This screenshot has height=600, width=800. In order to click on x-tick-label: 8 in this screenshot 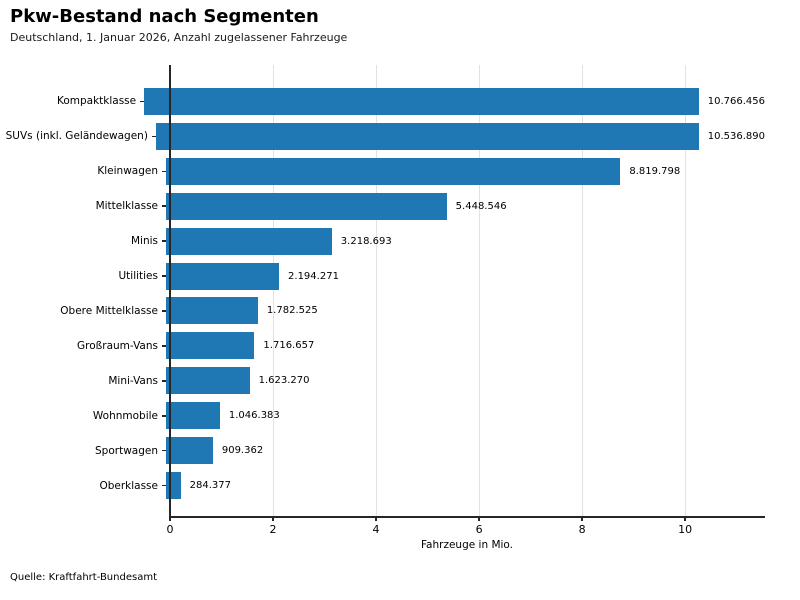, I will do `click(582, 529)`.